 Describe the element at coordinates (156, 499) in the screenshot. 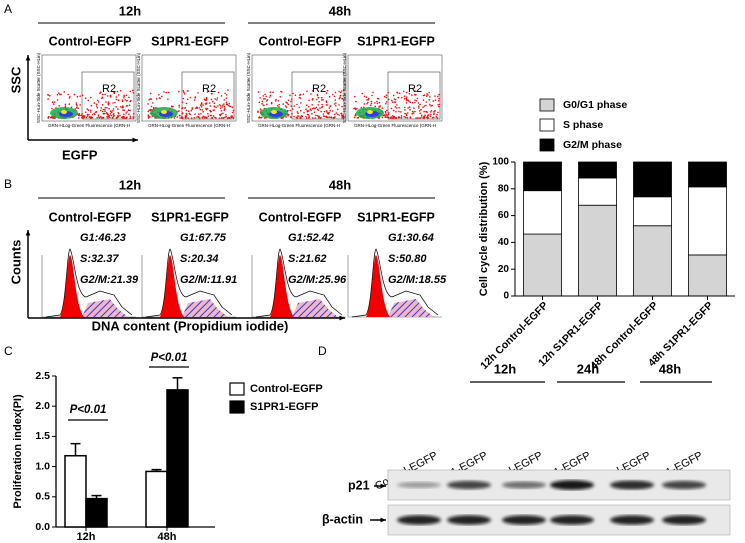

I see `bar` at that location.